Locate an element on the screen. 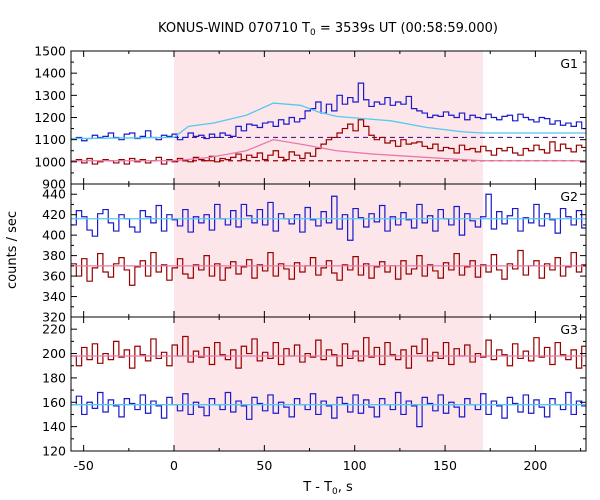 The height and width of the screenshot is (500, 600). g1-y-tick-label: 1200 is located at coordinates (50, 117).